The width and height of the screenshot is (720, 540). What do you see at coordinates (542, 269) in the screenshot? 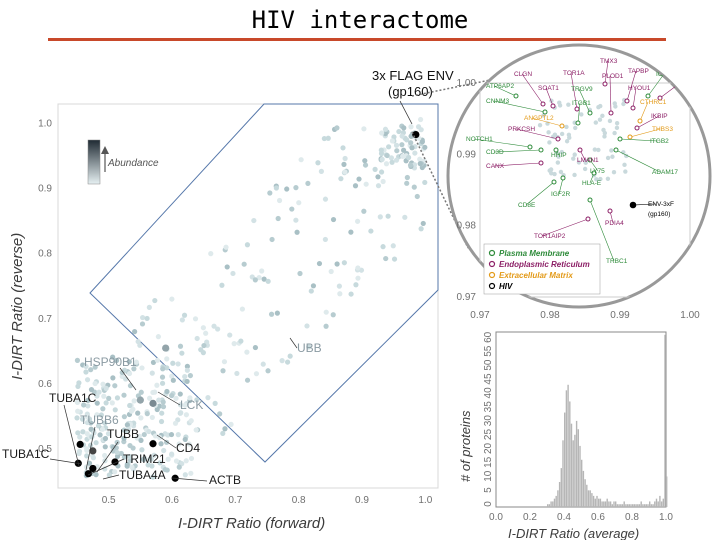
I see `inset-legend-box` at bounding box center [542, 269].